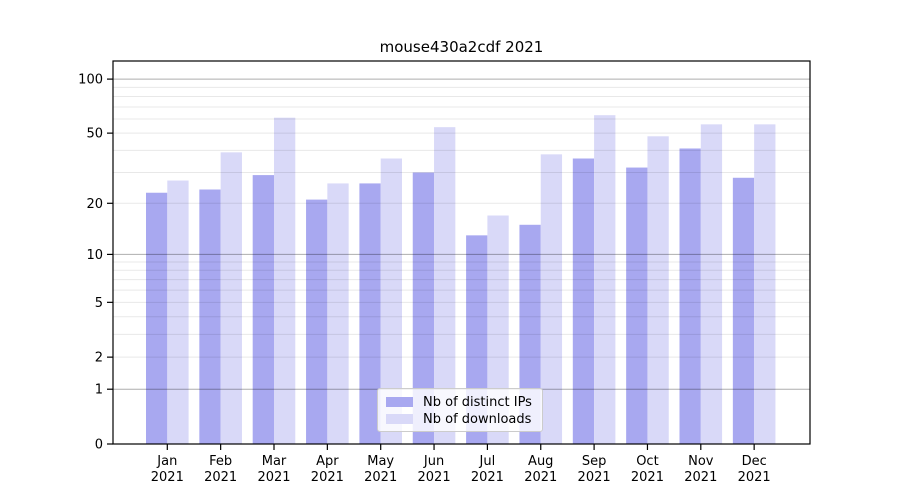 Image resolution: width=900 pixels, height=500 pixels. What do you see at coordinates (433, 461) in the screenshot?
I see `x-tick-label-month: Jun` at bounding box center [433, 461].